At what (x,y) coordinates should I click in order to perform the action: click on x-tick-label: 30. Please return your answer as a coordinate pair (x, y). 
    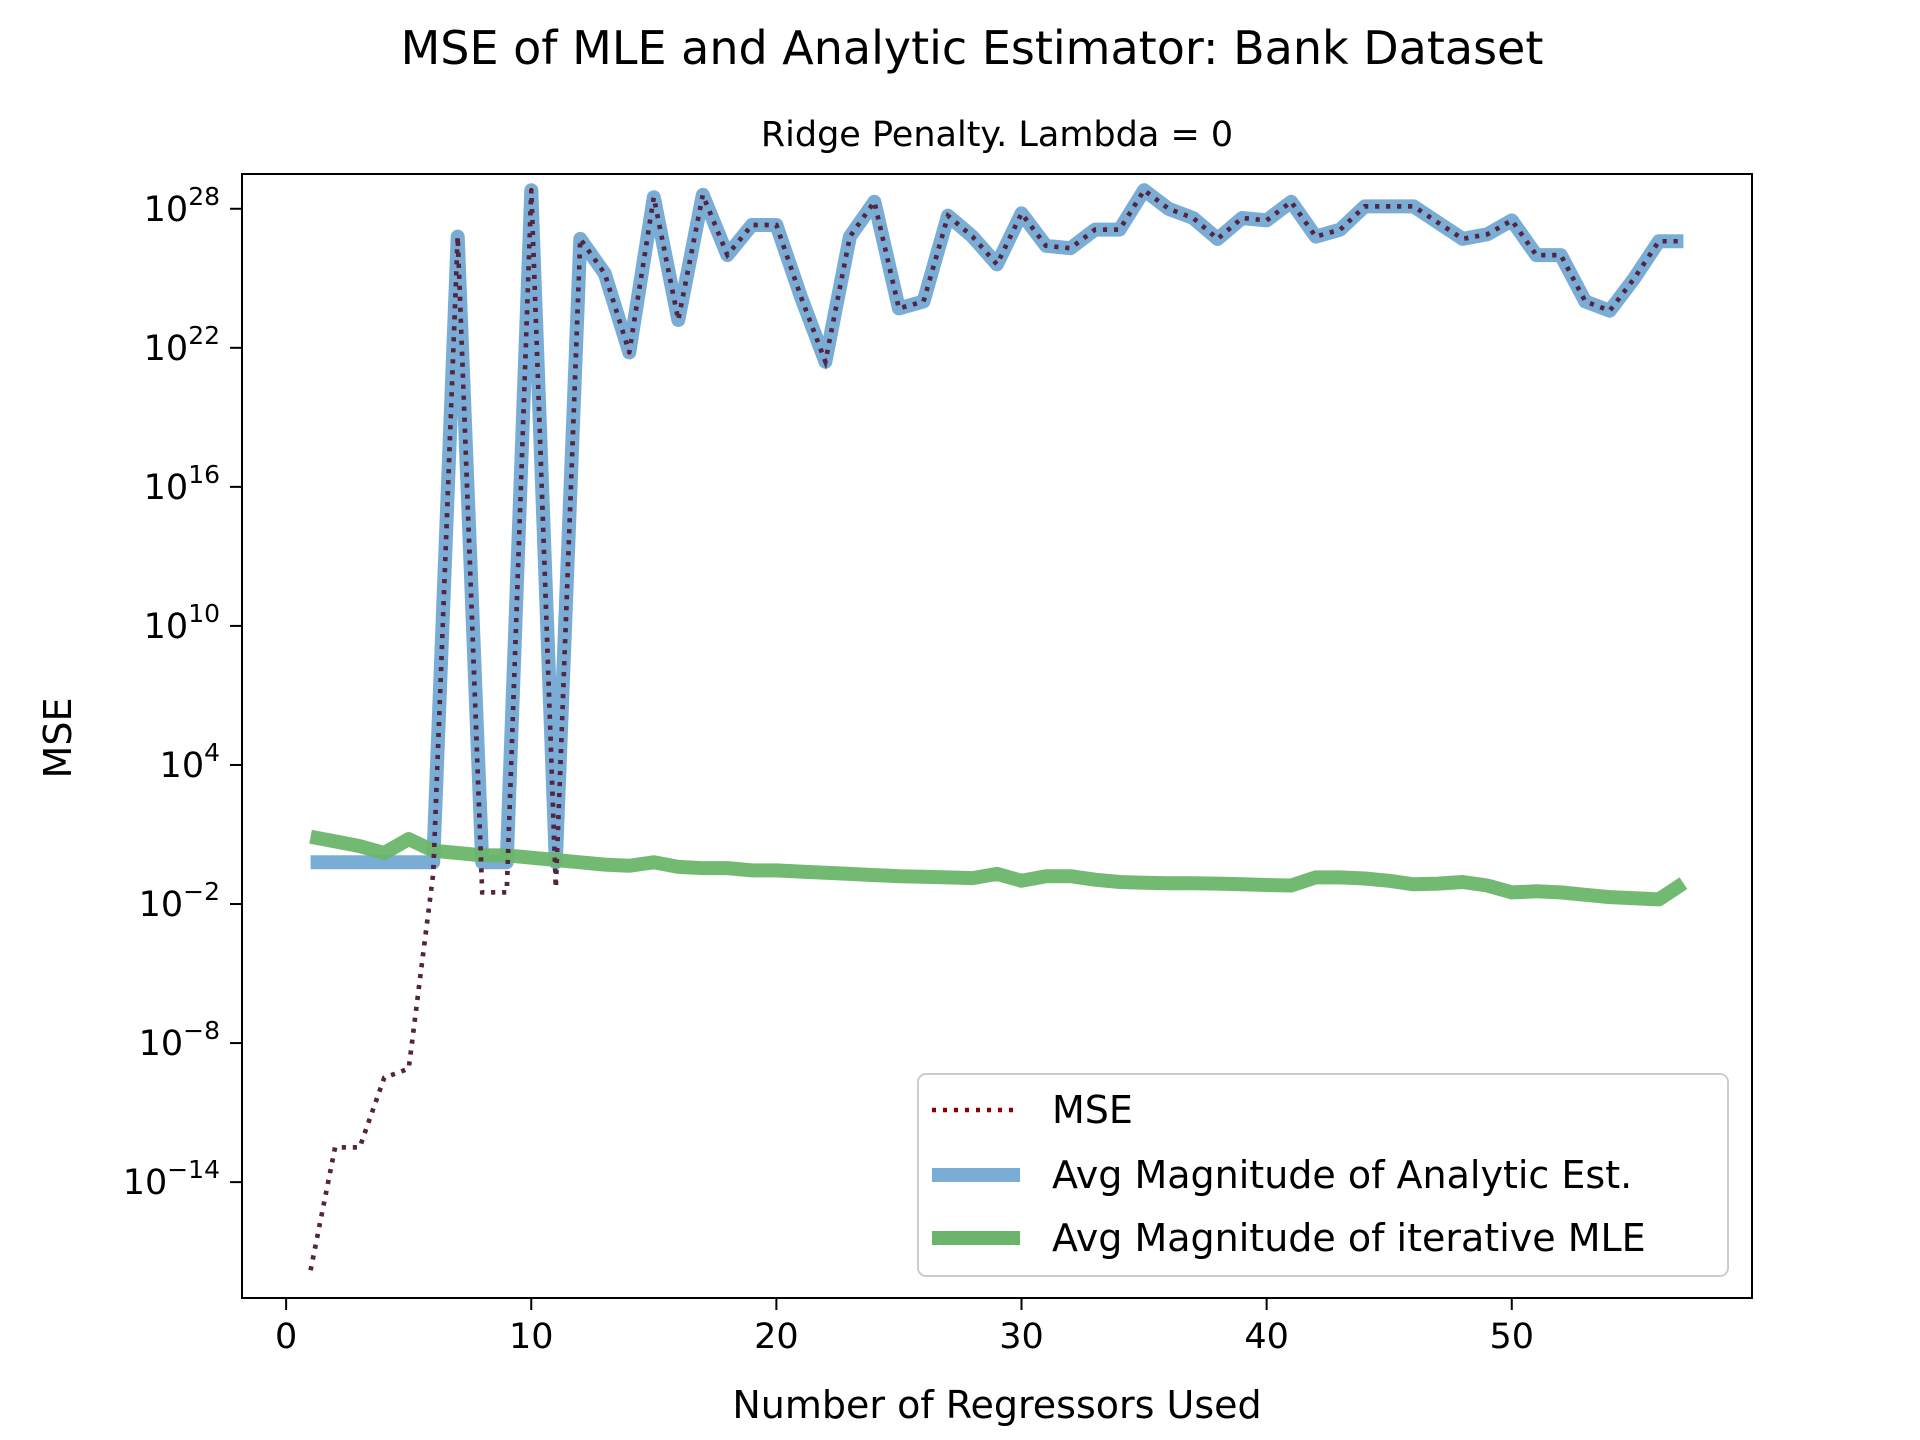
    Looking at the image, I should click on (1021, 1337).